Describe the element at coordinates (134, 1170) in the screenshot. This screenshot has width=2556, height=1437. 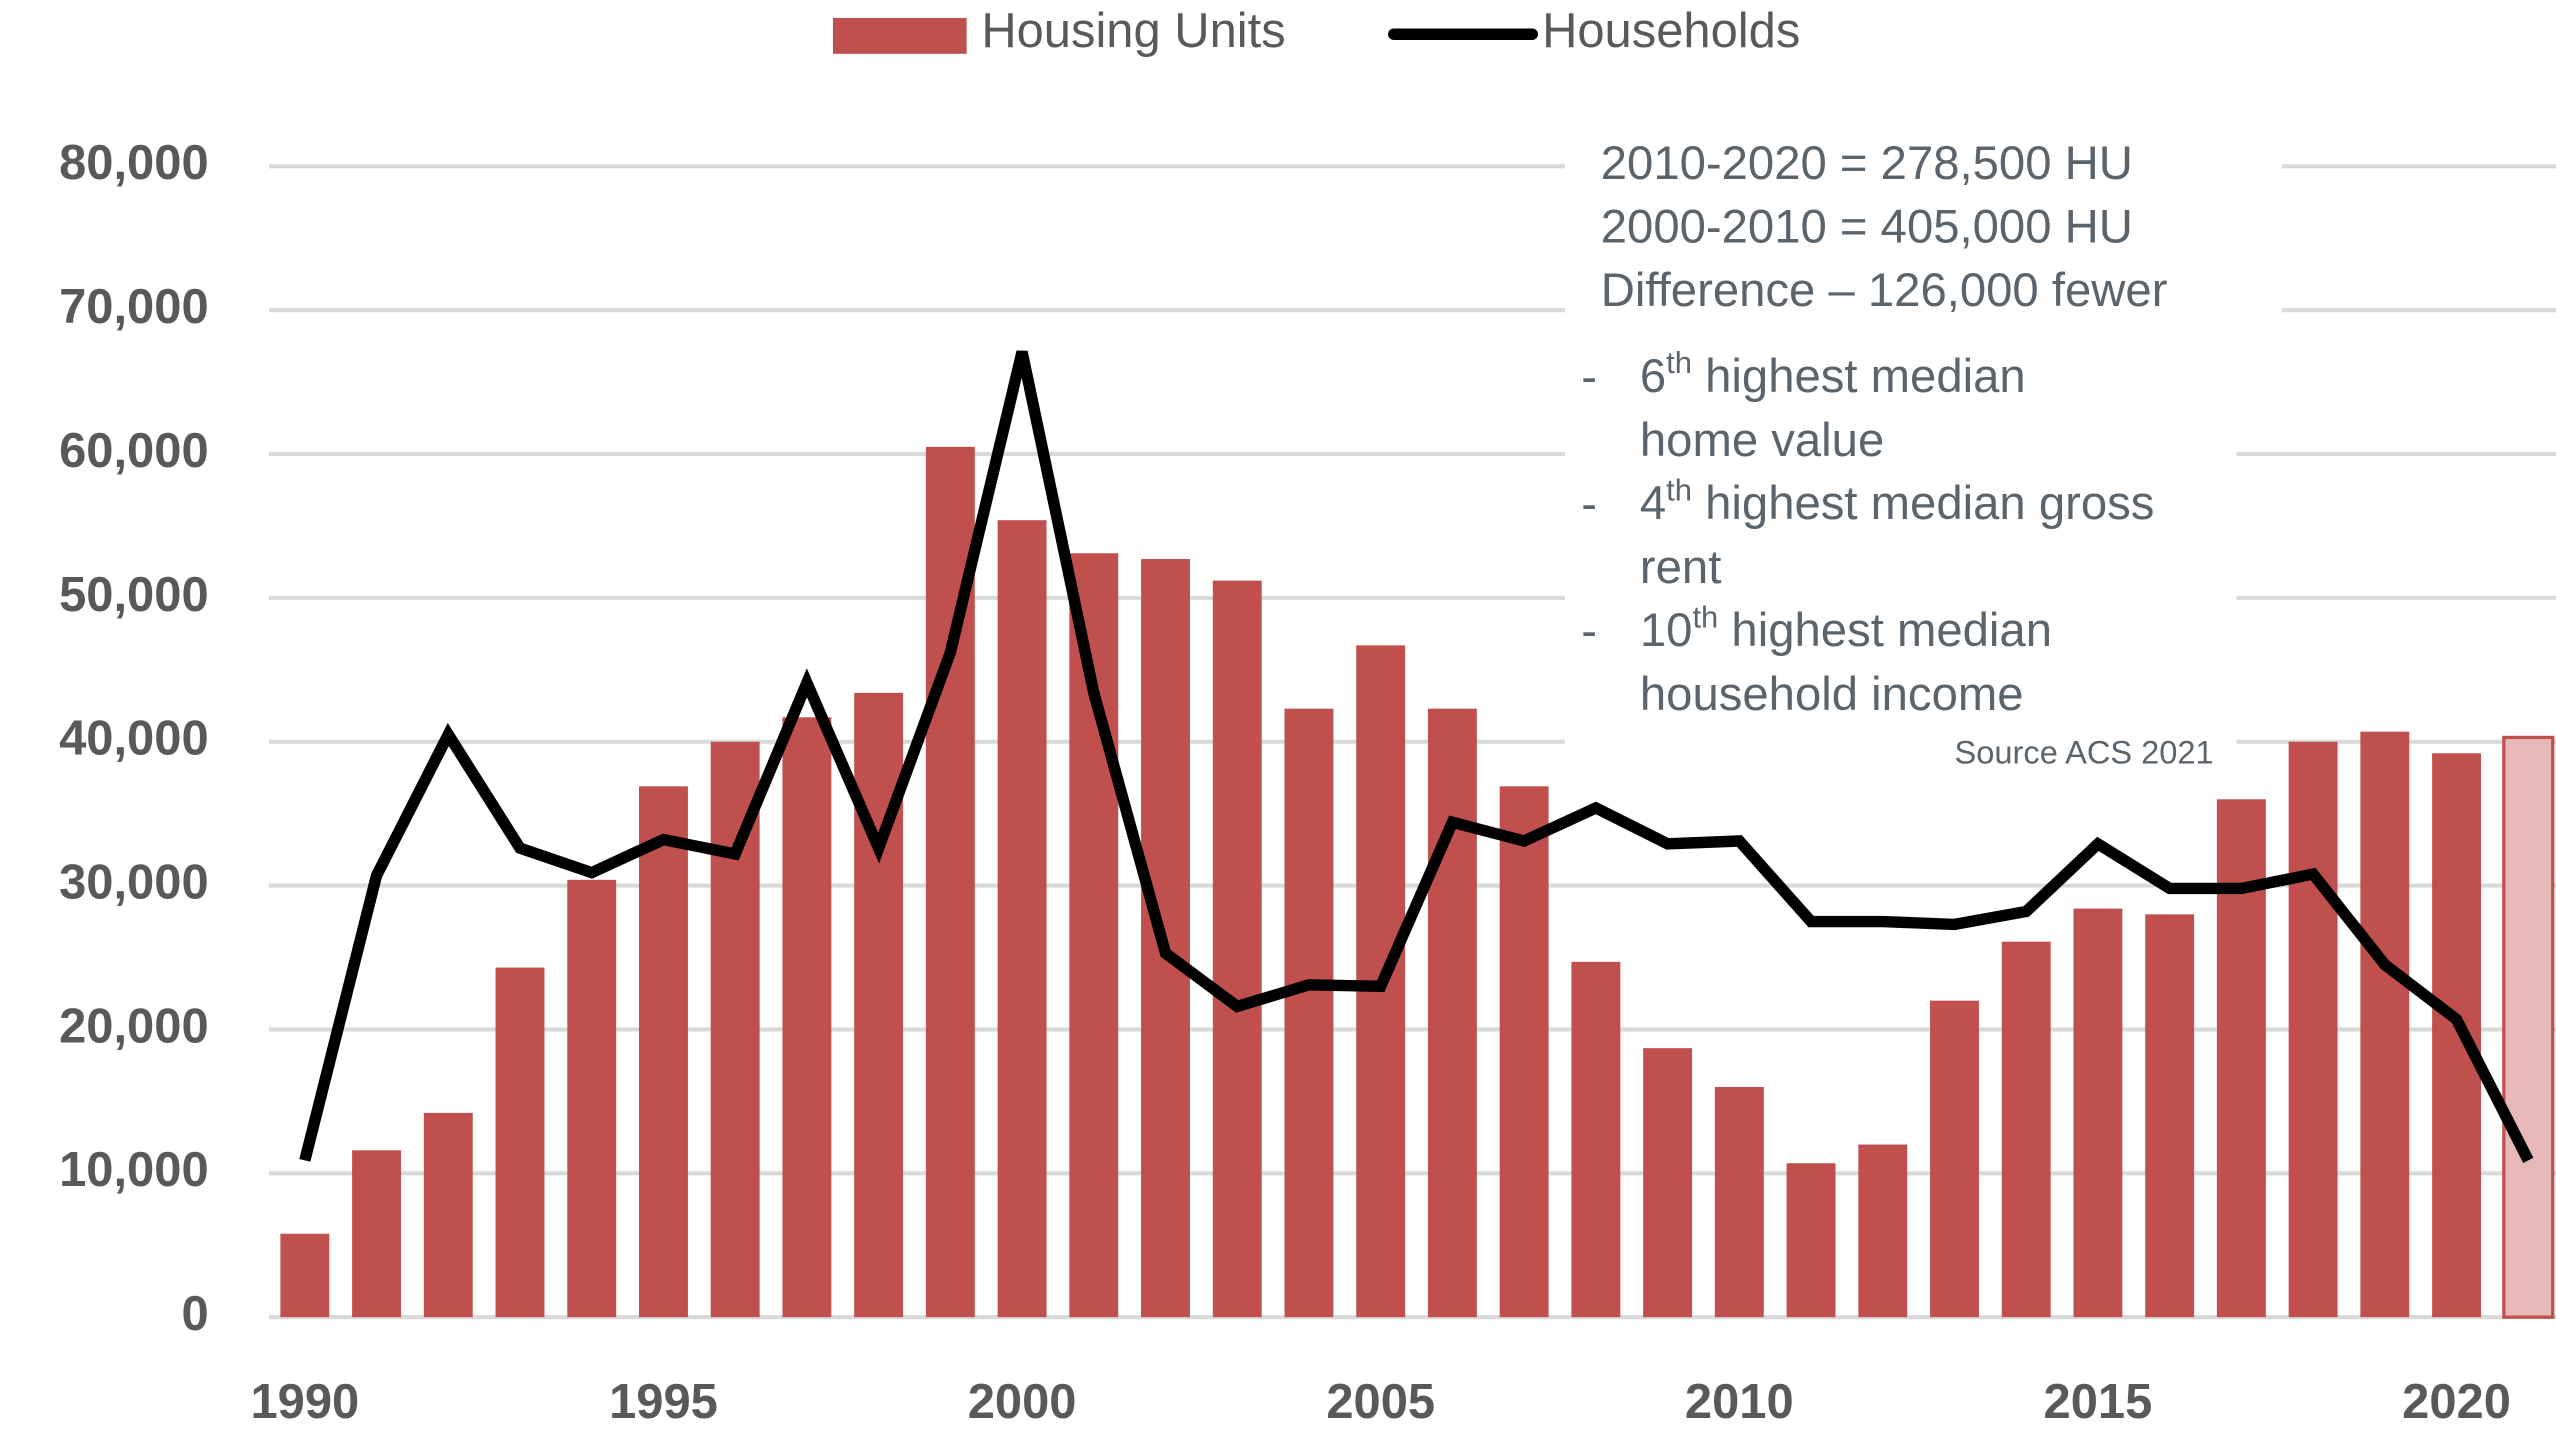
I see `y-tick-label: 10,000` at that location.